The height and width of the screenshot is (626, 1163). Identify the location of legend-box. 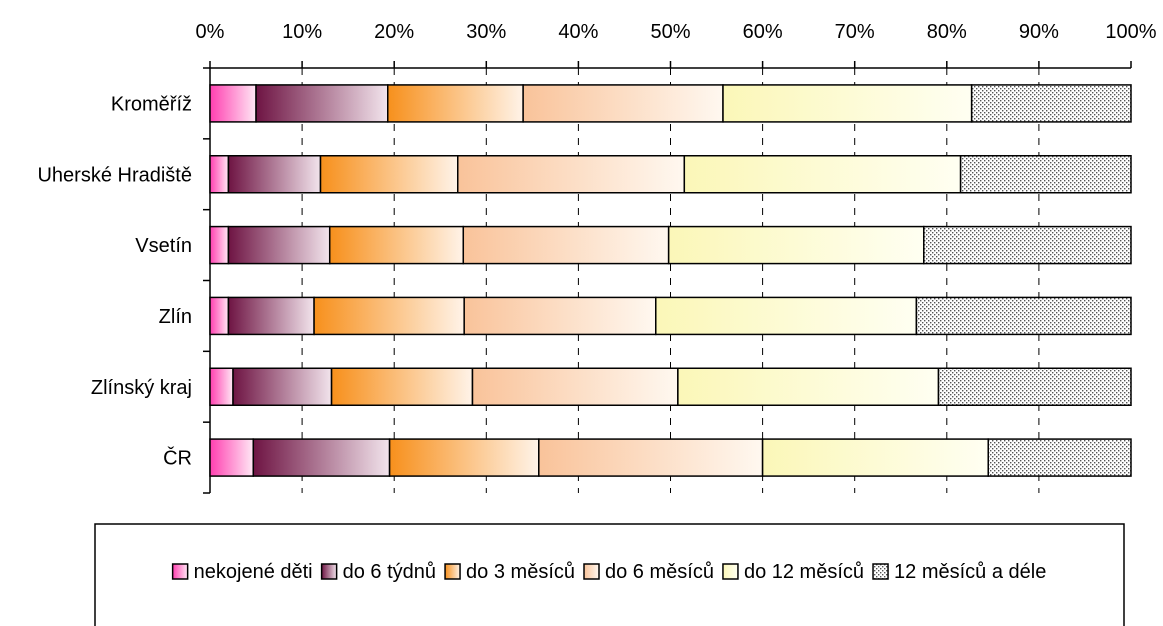
(609, 574).